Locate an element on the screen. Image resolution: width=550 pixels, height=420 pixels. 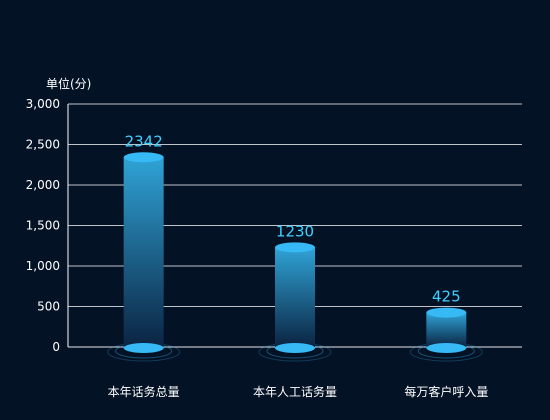
category-label: 本年话务总量 is located at coordinates (144, 391).